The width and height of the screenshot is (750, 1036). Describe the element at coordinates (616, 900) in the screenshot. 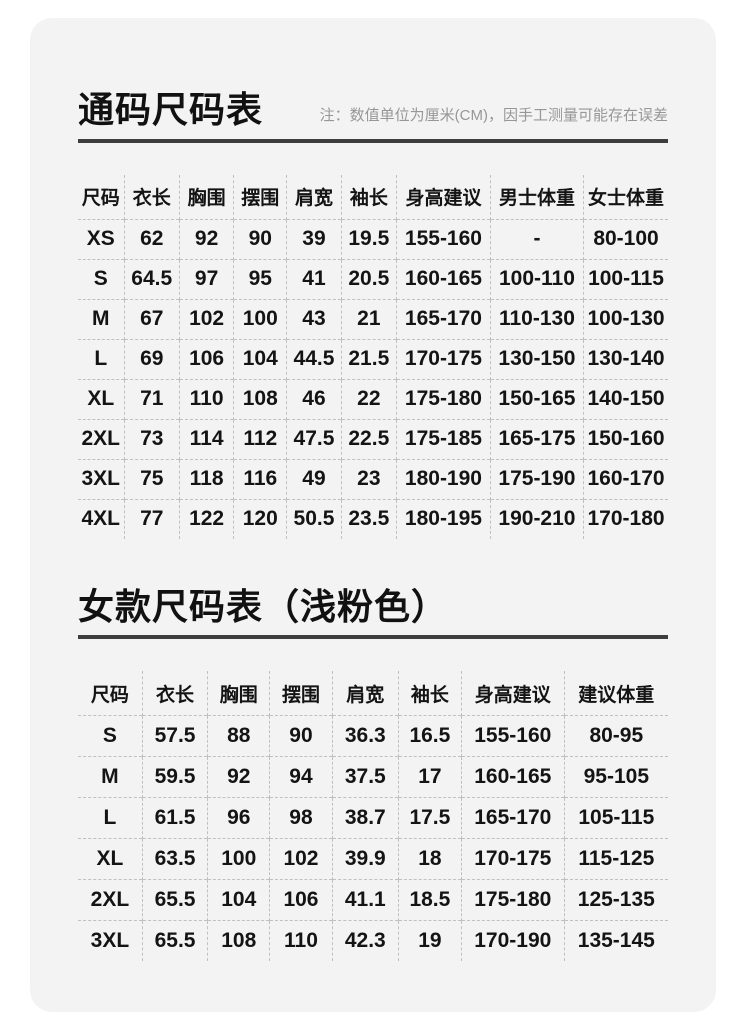

I see `measurement-cell: 125-135` at that location.